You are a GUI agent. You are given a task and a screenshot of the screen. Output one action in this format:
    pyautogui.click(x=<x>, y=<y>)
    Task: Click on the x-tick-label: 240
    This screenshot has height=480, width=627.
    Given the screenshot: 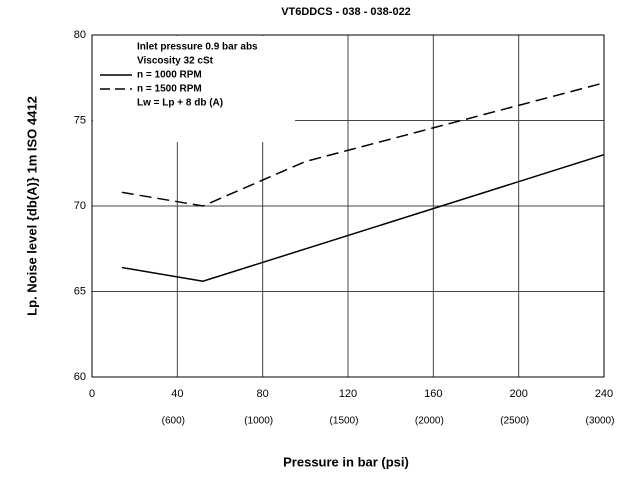 What is the action you would take?
    pyautogui.click(x=604, y=394)
    